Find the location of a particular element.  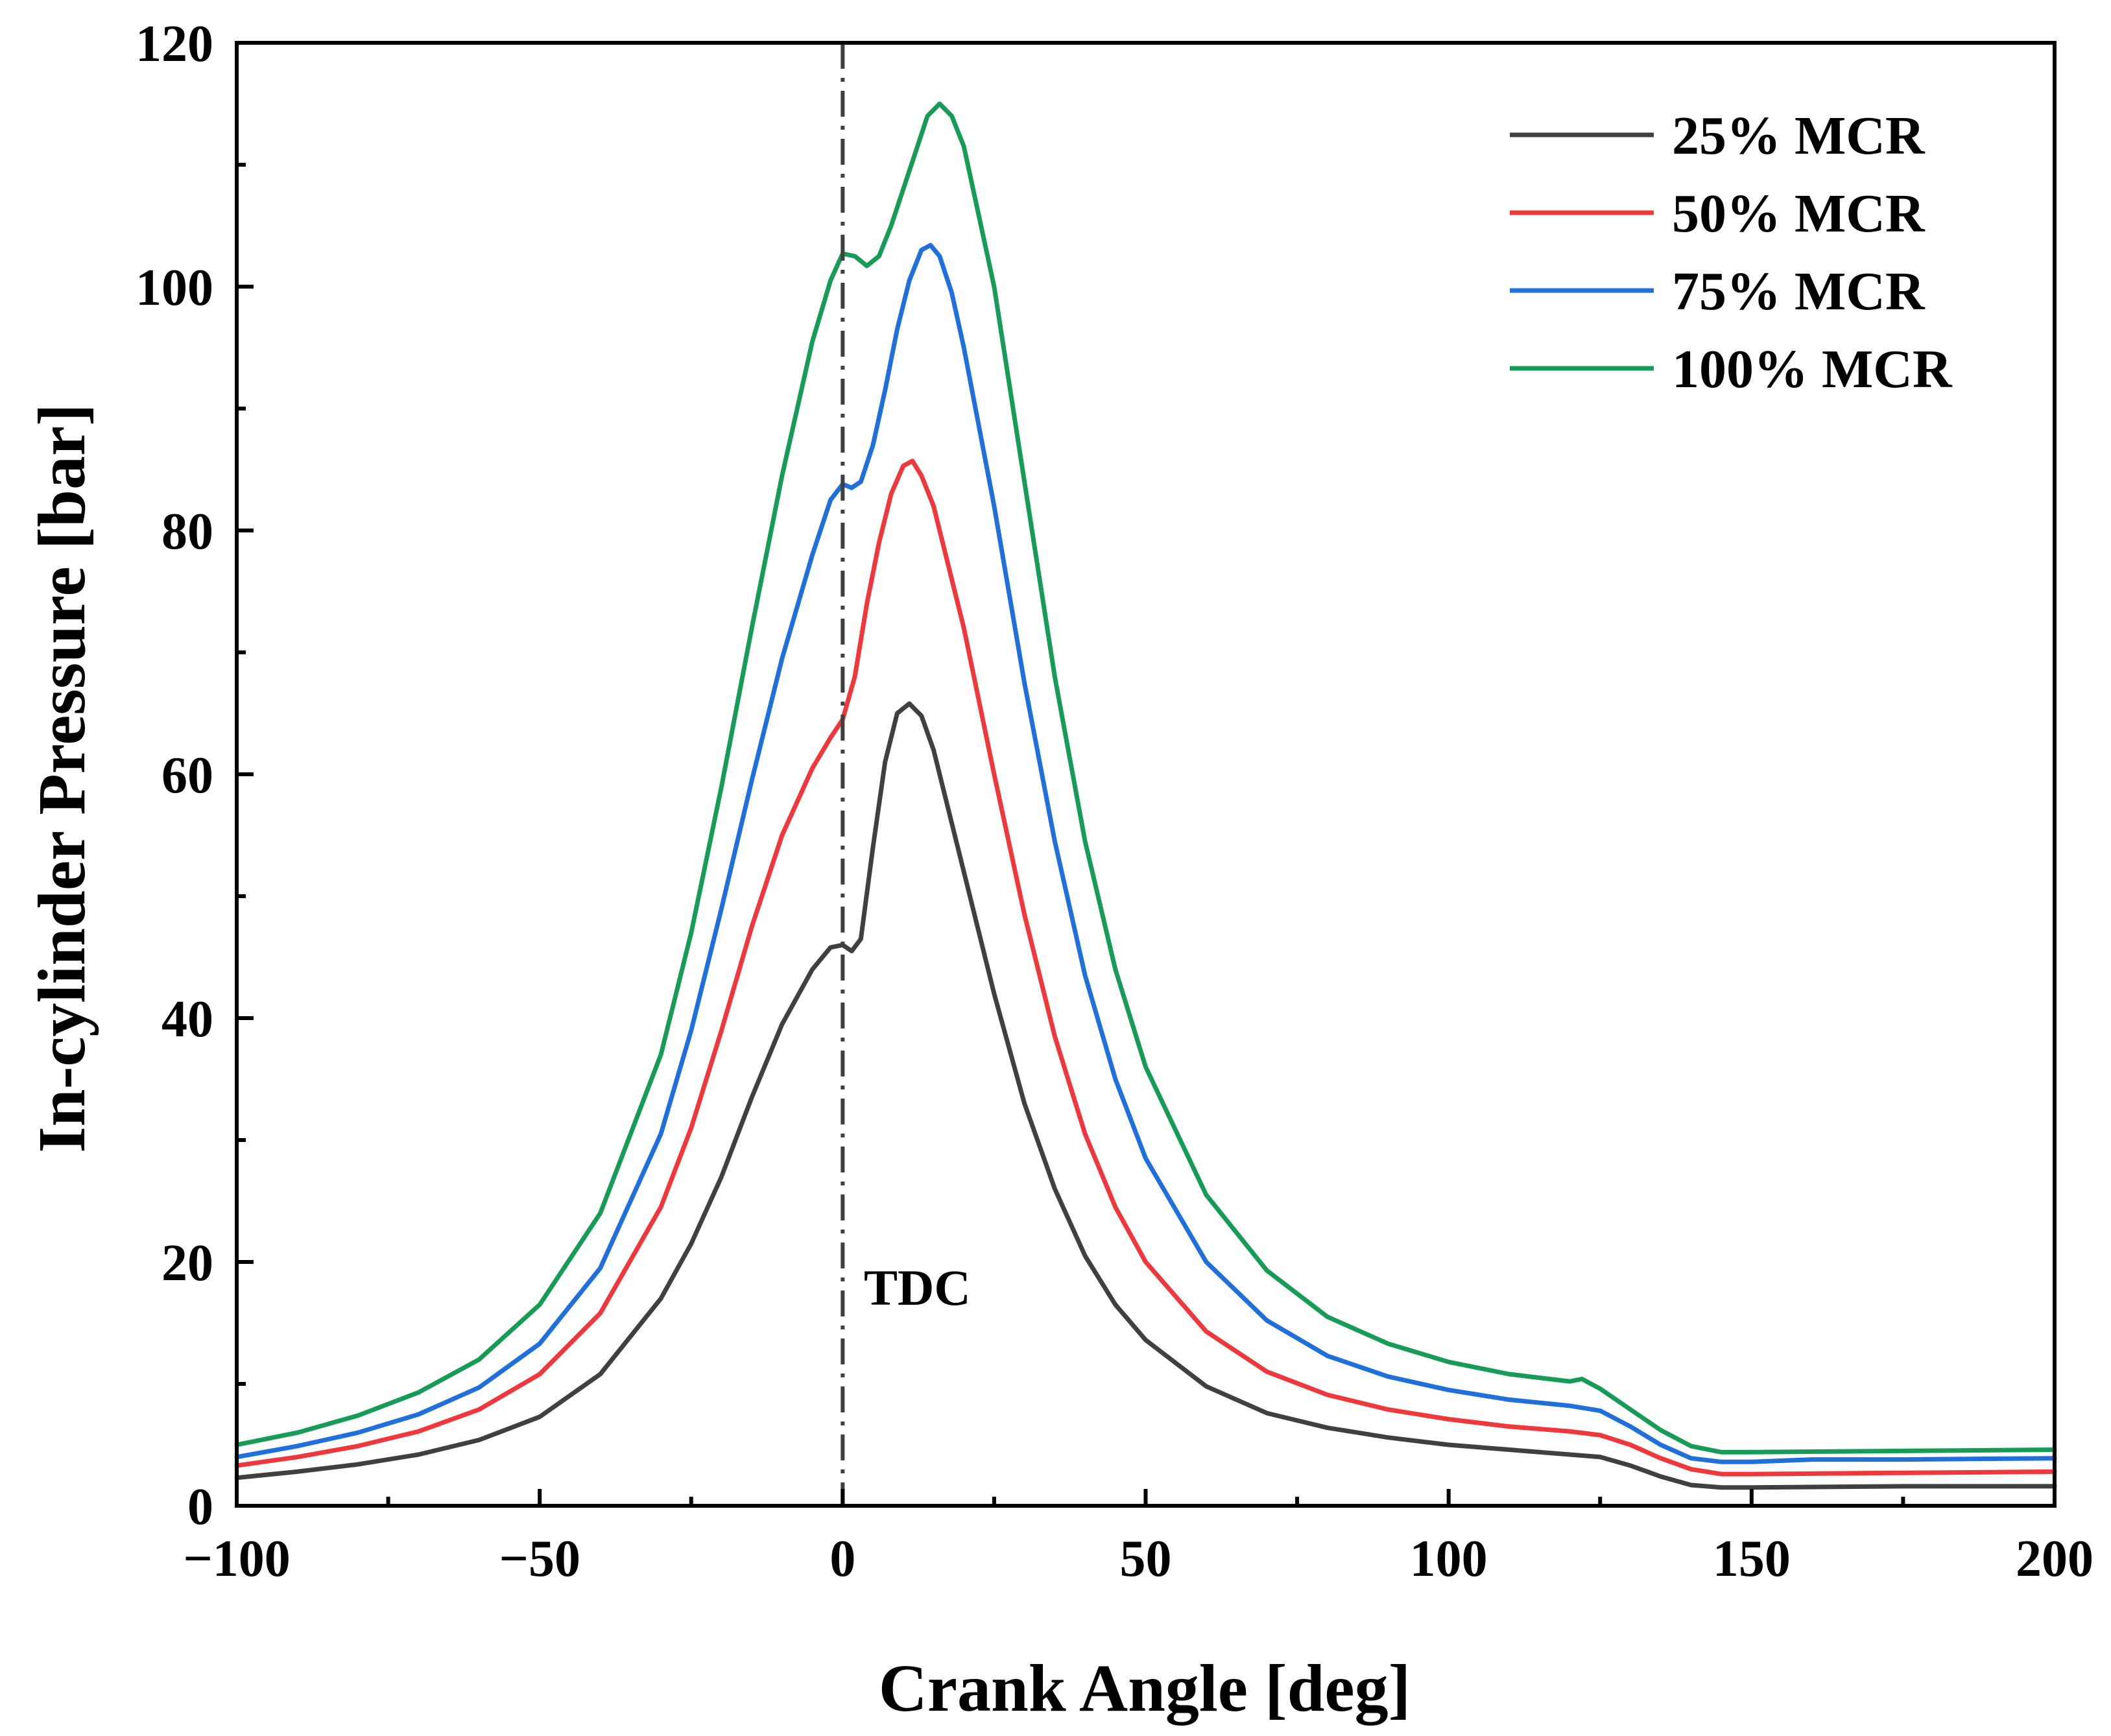

legend-label-3: 75% MCR is located at coordinates (1799, 291).